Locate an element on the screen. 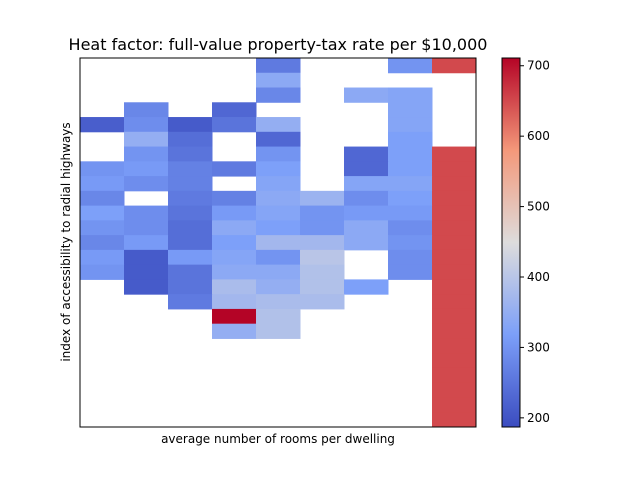 This screenshot has width=640, height=480. colorbar-tick-label: 700 is located at coordinates (538, 66).